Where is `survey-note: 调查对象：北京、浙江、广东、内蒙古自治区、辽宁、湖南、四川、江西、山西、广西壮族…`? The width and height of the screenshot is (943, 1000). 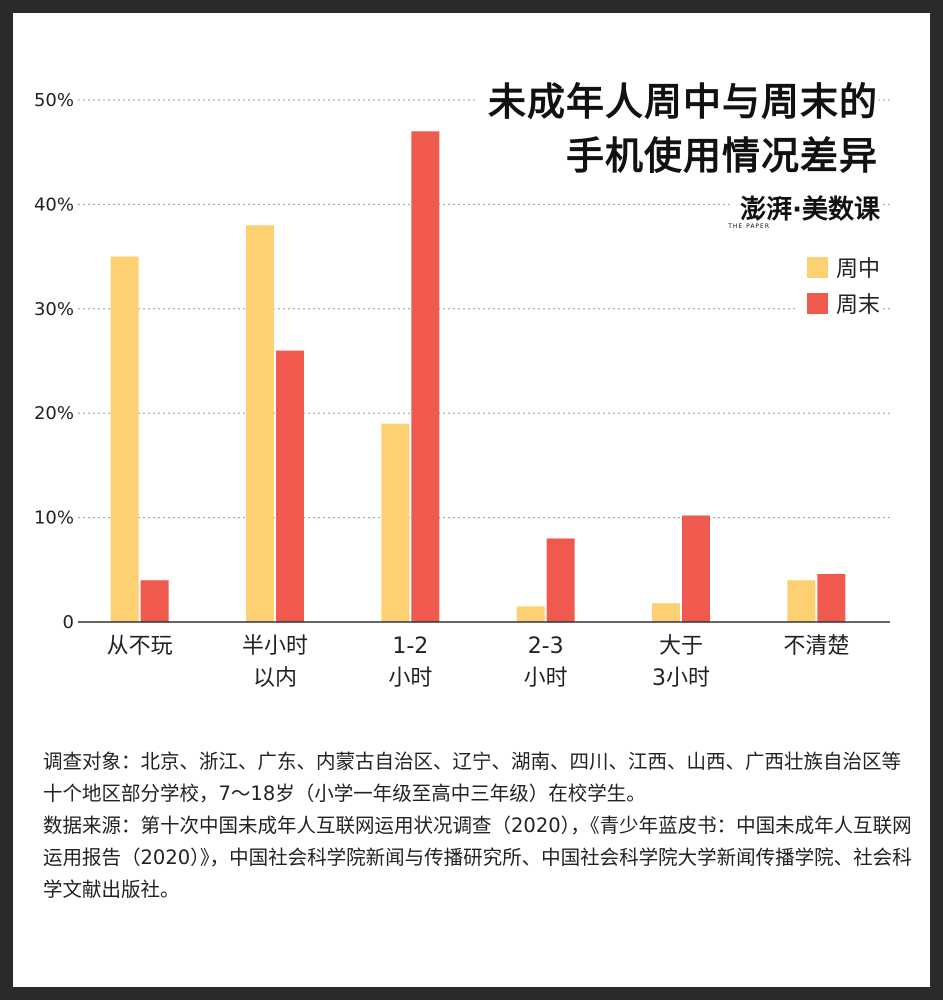
survey-note: 调查对象：北京、浙江、广东、内蒙古自治区、辽宁、湖南、四川、江西、山西、广西壮族… is located at coordinates (472, 777).